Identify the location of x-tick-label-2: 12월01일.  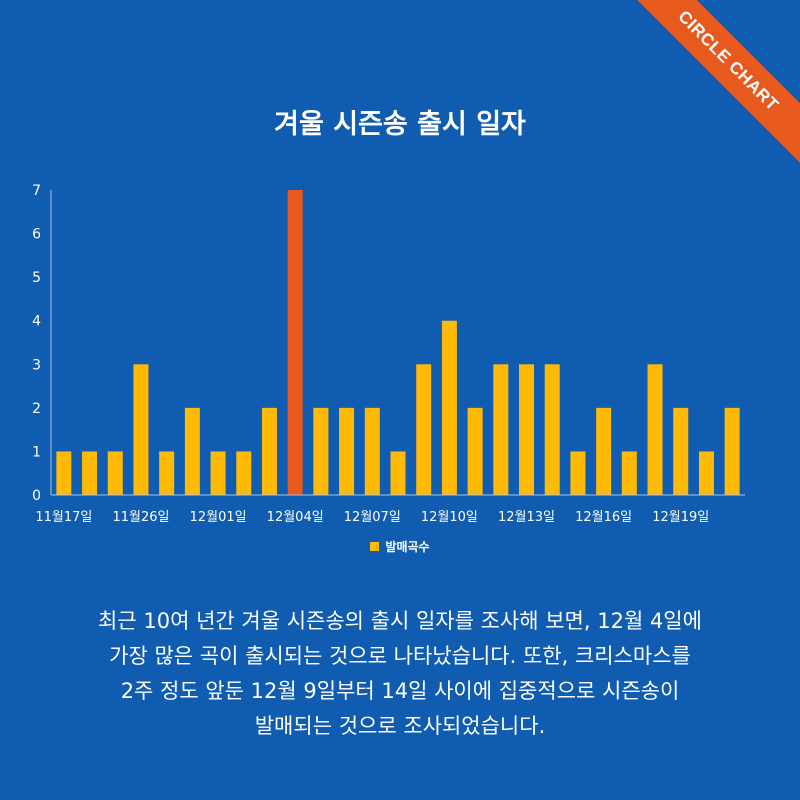
(218, 517).